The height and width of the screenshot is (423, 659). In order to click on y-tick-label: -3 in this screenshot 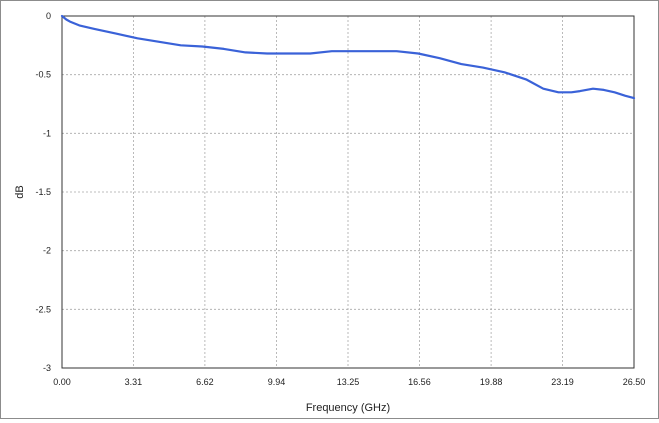, I will do `click(47, 368)`.